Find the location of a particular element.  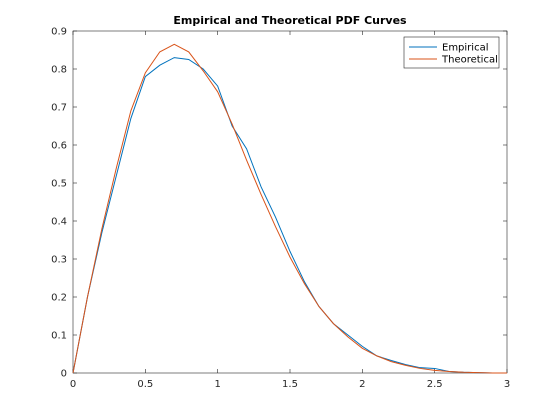

x-tick-label: 1 is located at coordinates (217, 384).